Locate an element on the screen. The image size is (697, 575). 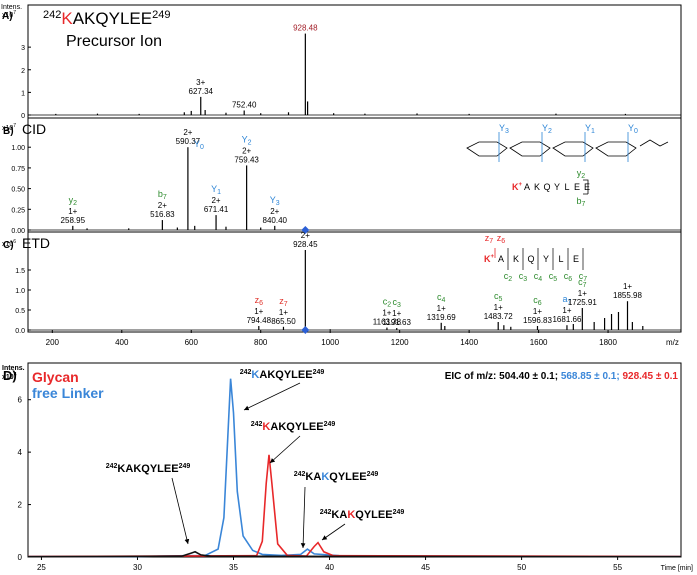
fragment-c-label: c7 is located at coordinates (583, 277).